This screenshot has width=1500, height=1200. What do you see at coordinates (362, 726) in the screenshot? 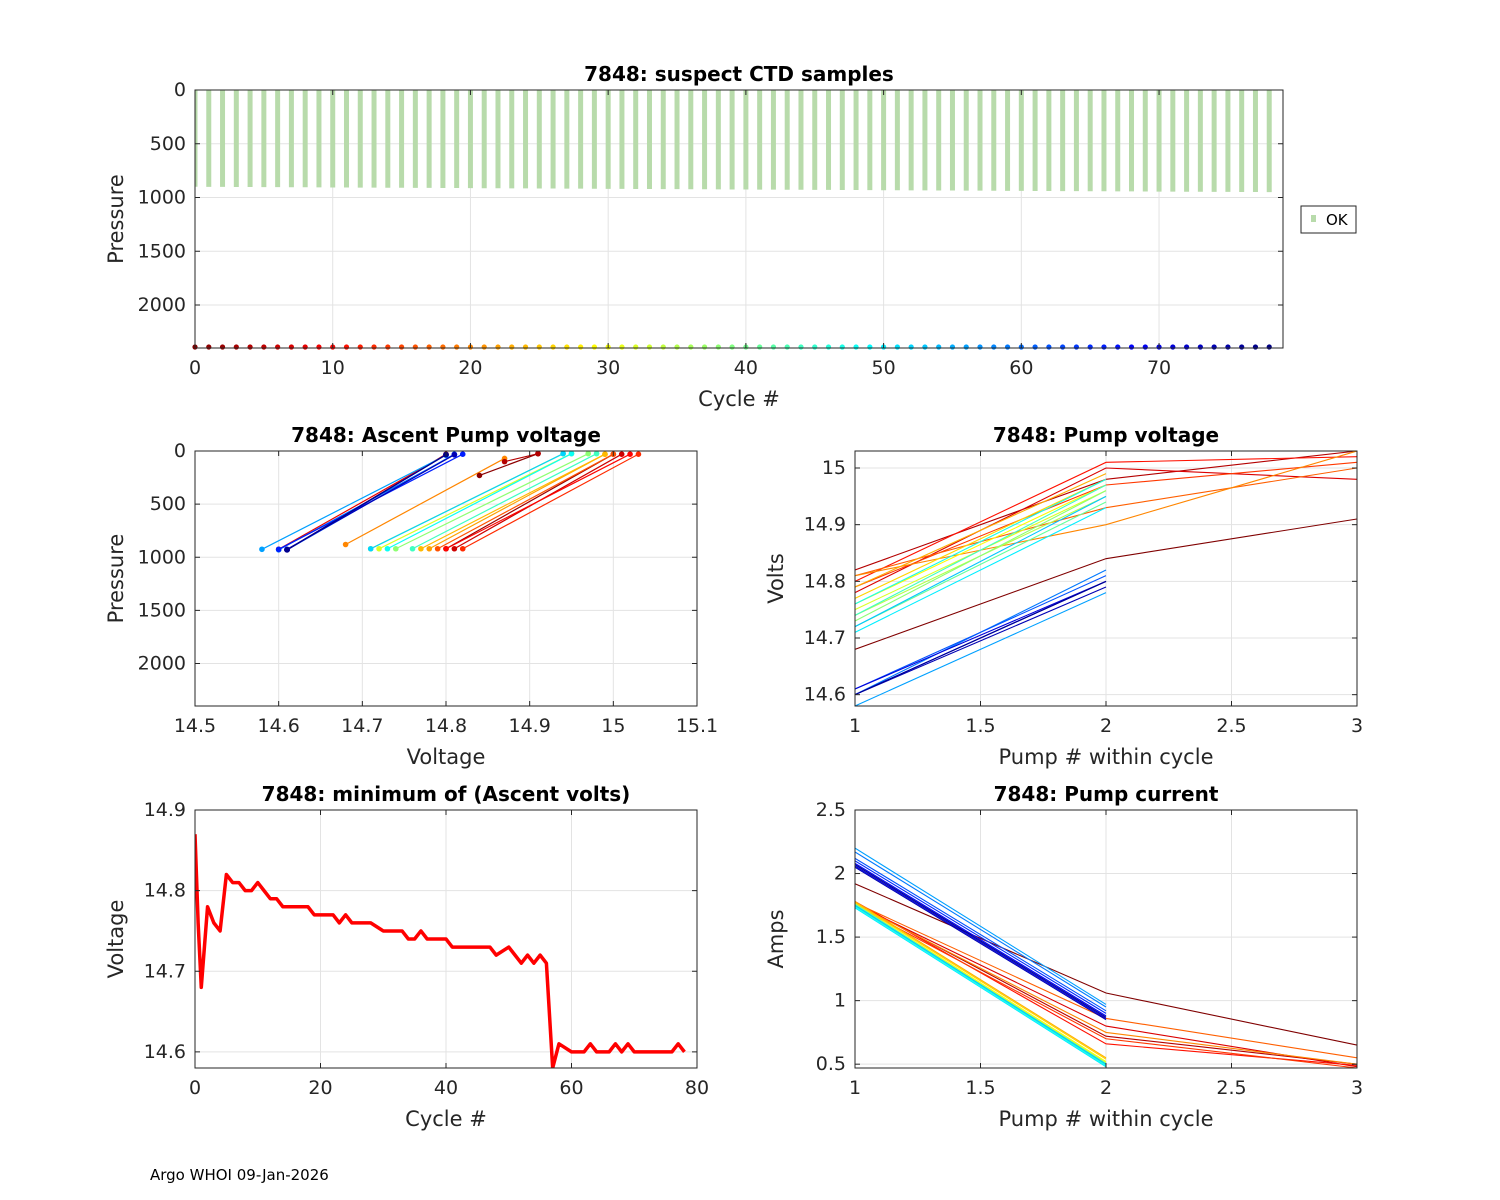
I see `asc-xtick-label: 14.7` at bounding box center [362, 726].